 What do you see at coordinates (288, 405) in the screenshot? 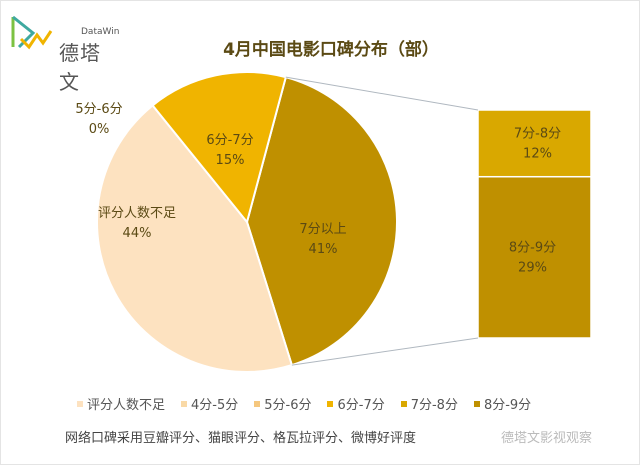
I see `legend-label: 5分-6分` at bounding box center [288, 405].